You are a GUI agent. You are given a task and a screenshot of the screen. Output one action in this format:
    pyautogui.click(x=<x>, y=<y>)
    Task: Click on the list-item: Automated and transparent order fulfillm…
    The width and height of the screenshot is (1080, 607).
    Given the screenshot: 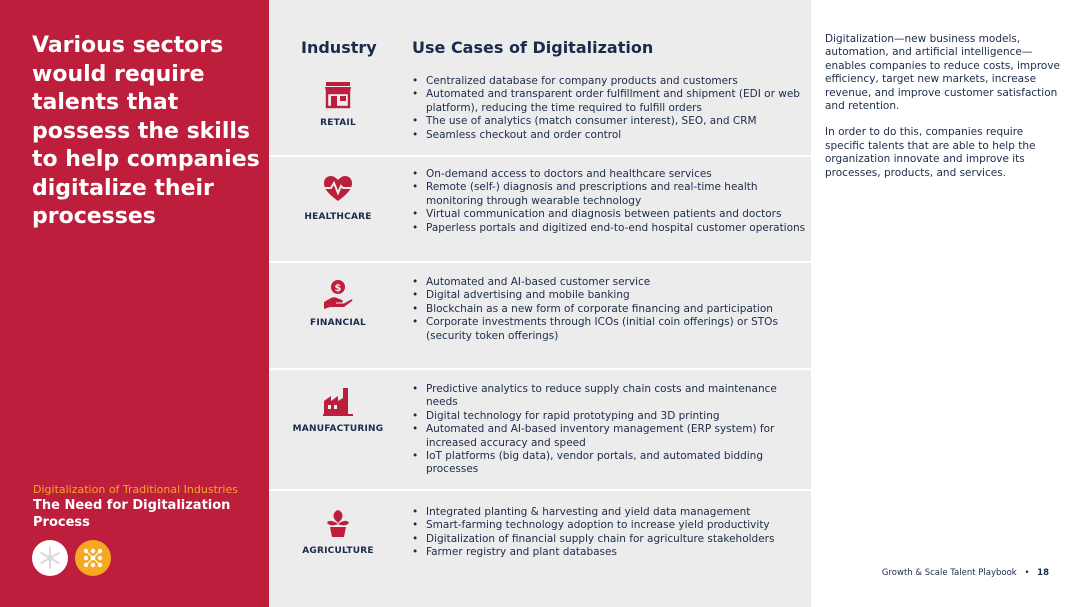 What is the action you would take?
    pyautogui.click(x=609, y=101)
    